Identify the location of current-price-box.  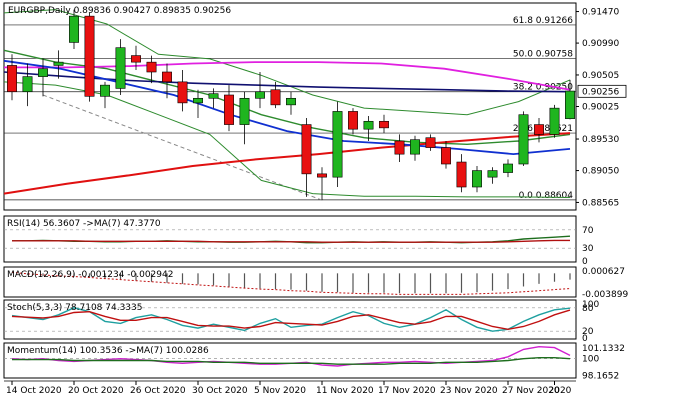
(602, 91).